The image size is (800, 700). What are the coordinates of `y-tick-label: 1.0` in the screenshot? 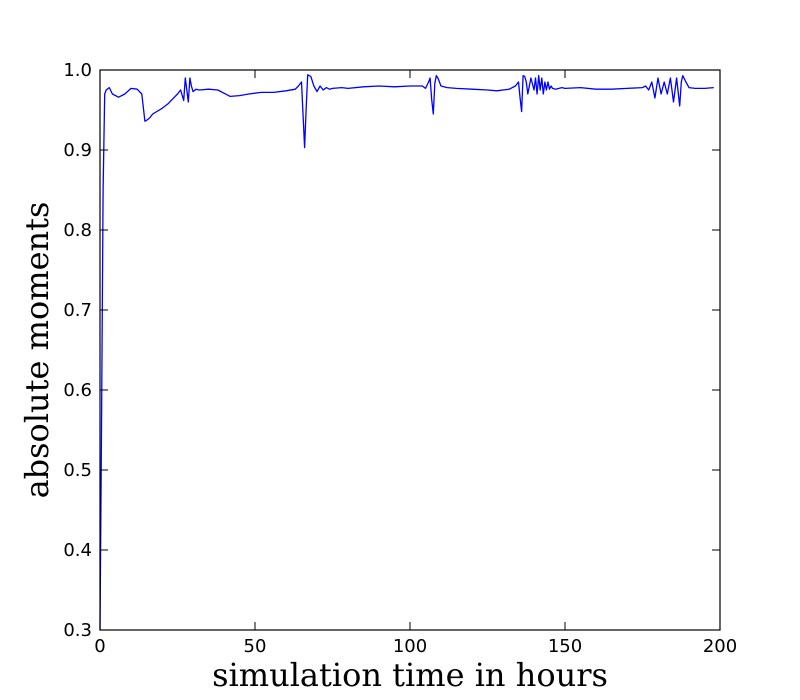 It's located at (77, 70).